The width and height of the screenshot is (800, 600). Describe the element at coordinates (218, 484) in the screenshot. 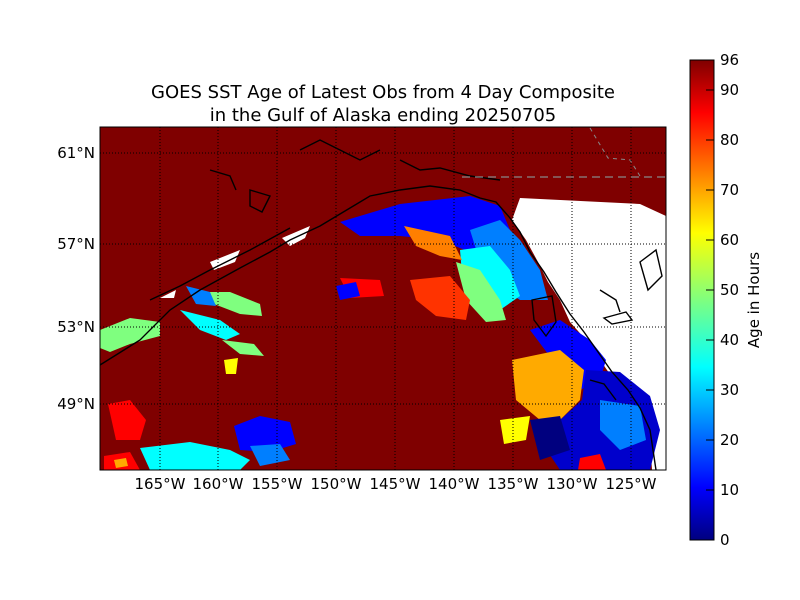

I see `lon-label-160: 160°W` at that location.